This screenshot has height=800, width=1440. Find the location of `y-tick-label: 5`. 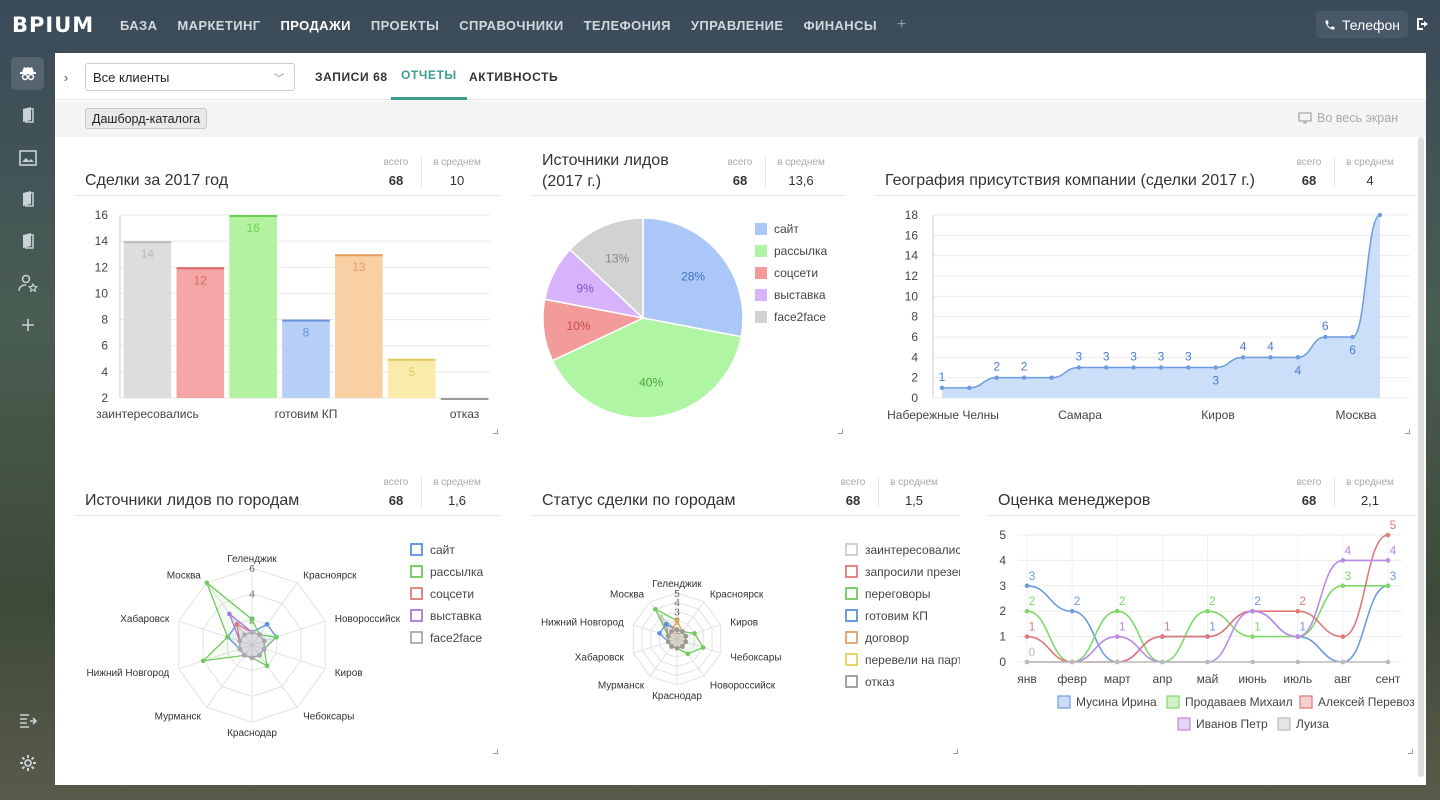

y-tick-label: 5 is located at coordinates (1002, 535).